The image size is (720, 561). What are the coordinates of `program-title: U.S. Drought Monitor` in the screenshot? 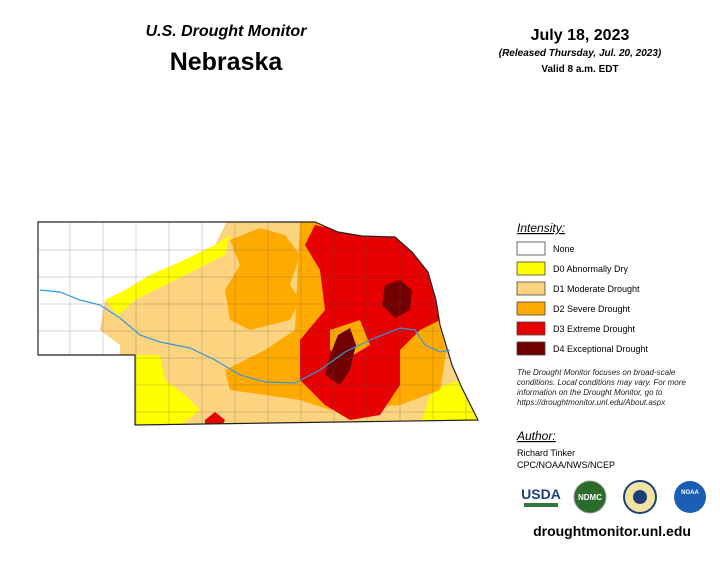 It's located at (227, 31).